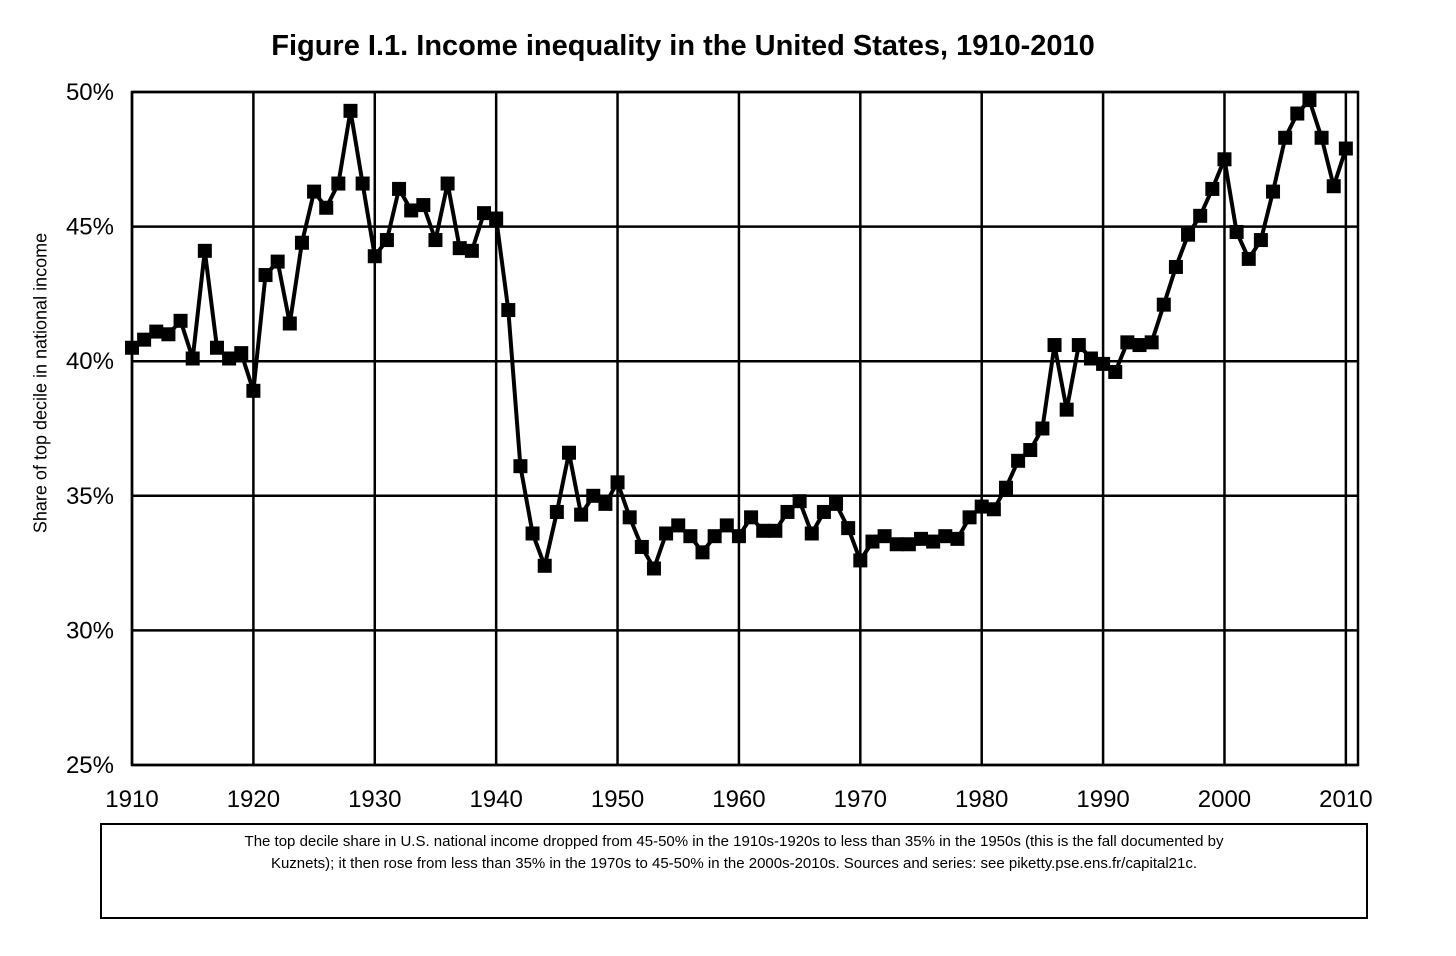  Describe the element at coordinates (90, 227) in the screenshot. I see `y-tick-label: 45%` at that location.